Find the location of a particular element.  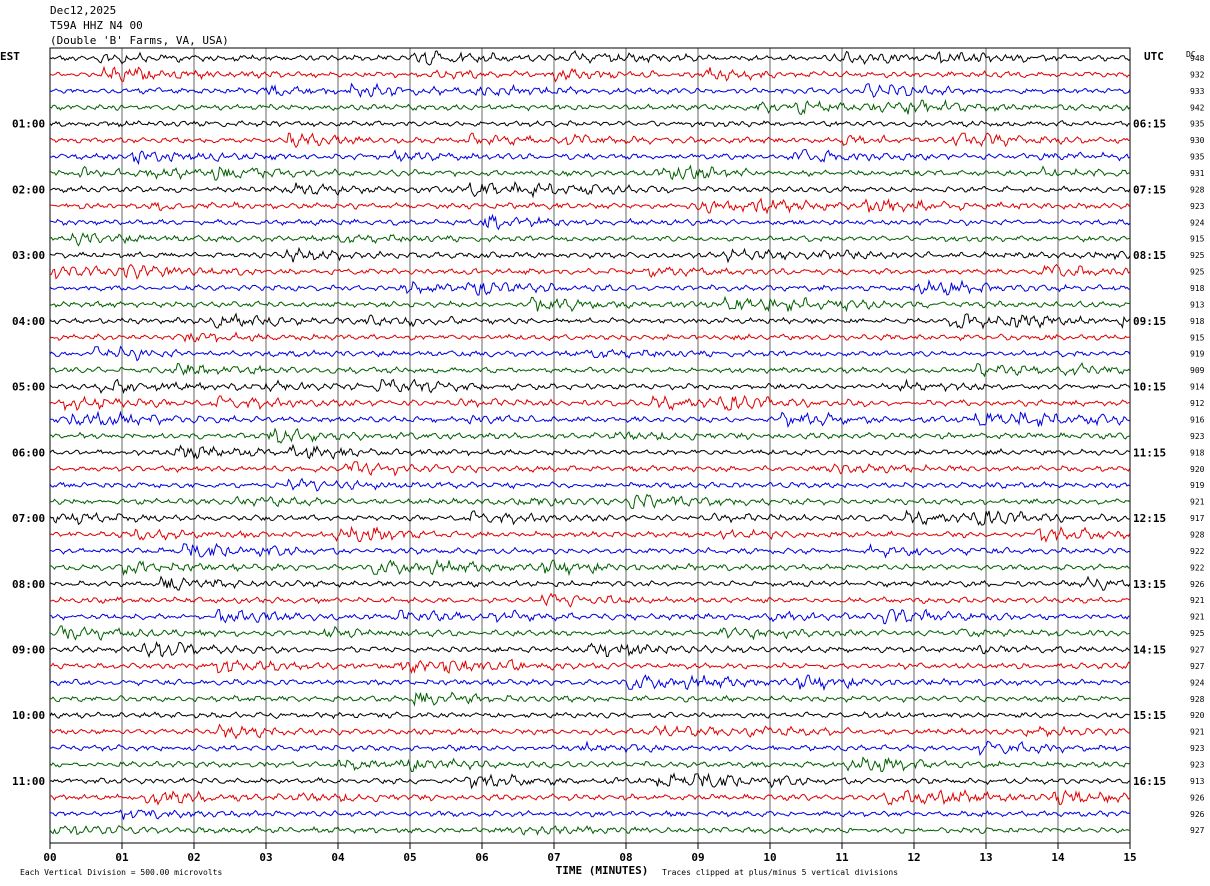

x-tick-label: 05 is located at coordinates (409, 857).